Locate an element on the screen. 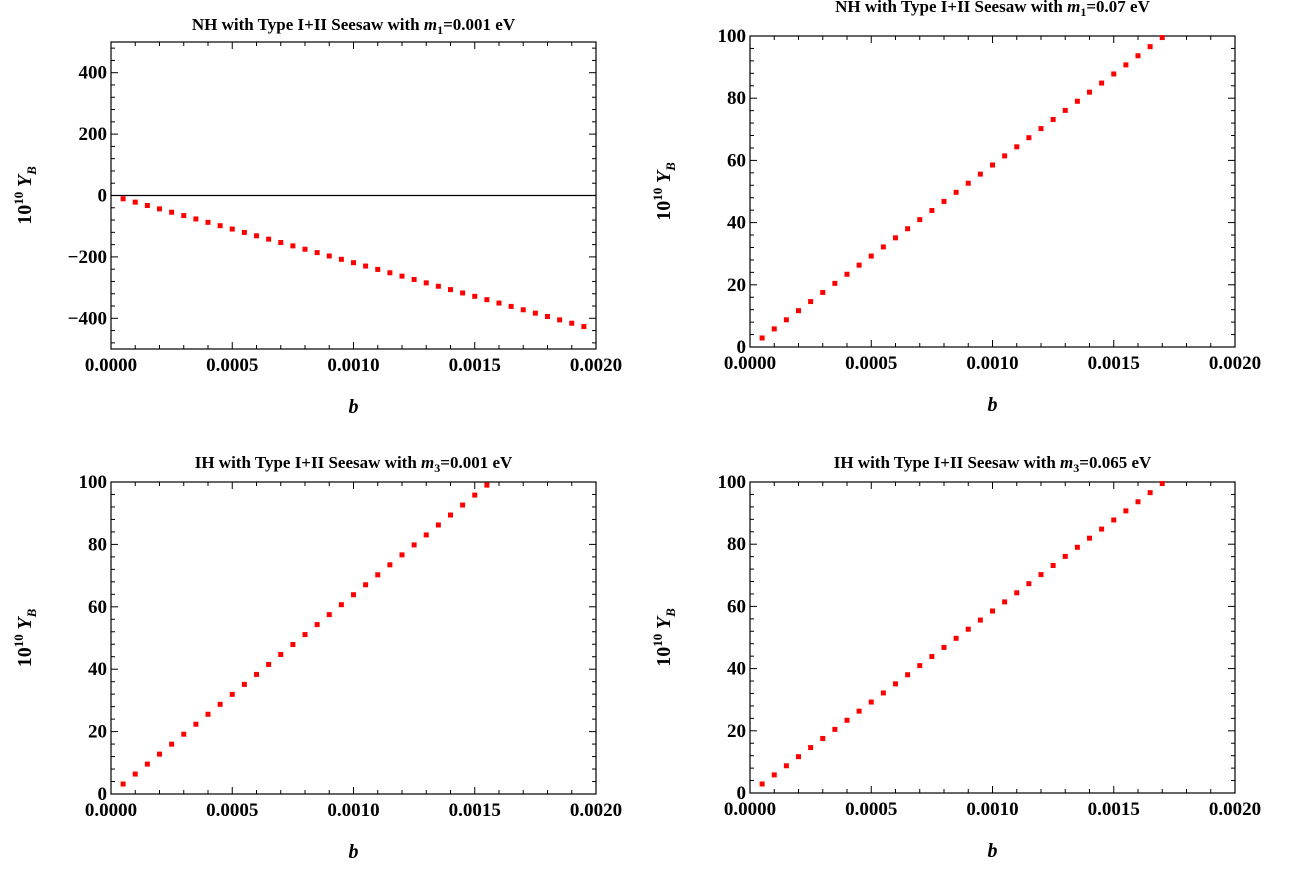  y-tick-label: 400 is located at coordinates (93, 73).